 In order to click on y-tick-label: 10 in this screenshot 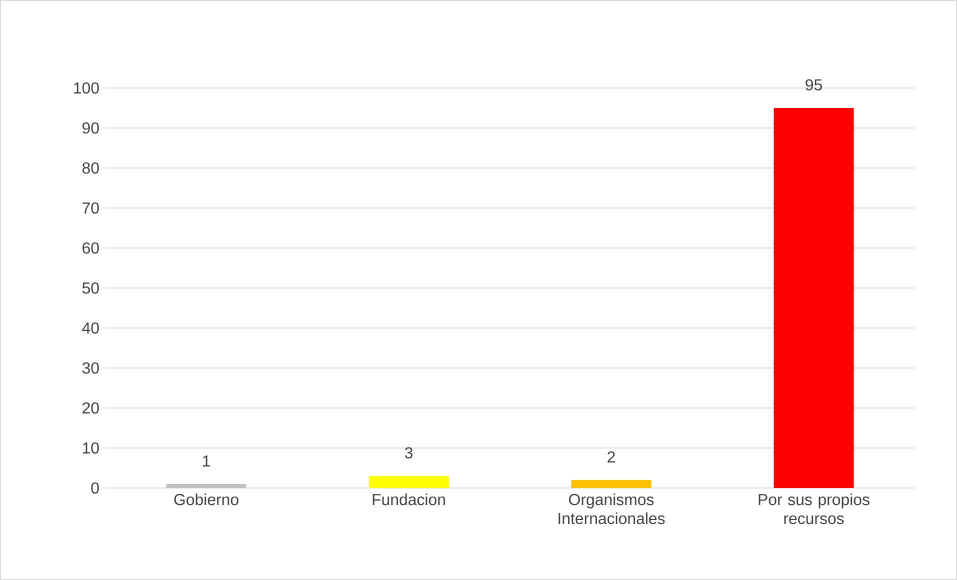, I will do `click(90, 448)`.